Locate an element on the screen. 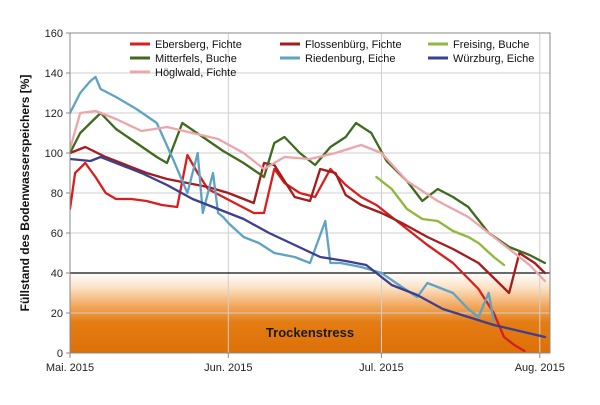 The width and height of the screenshot is (600, 405). stress-label: Trockenstress is located at coordinates (310, 332).